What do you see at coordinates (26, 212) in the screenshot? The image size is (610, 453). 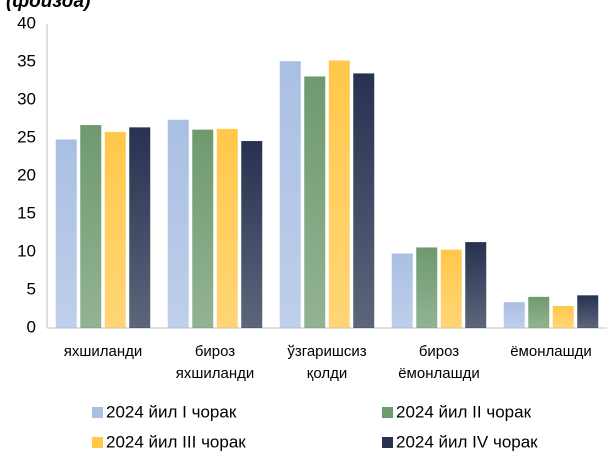 I see `y-tick-label: 15` at bounding box center [26, 212].